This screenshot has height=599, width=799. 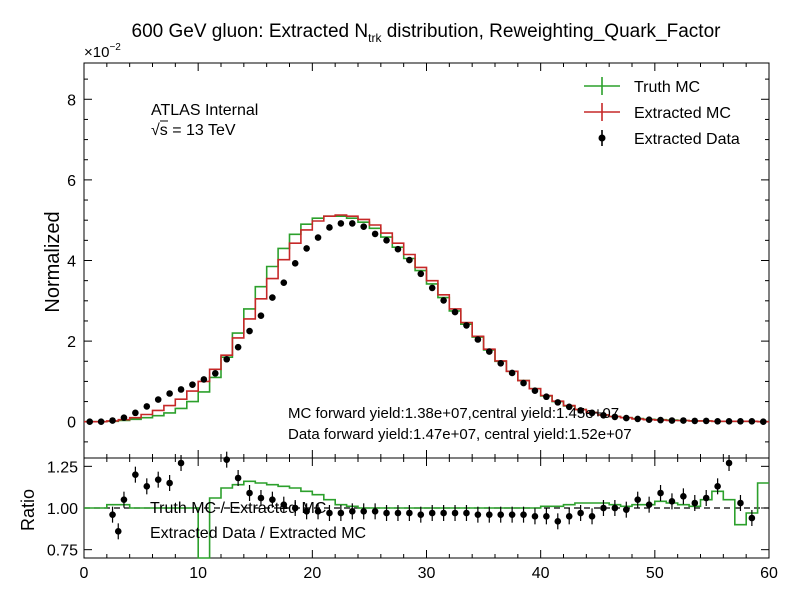 What do you see at coordinates (682, 113) in the screenshot?
I see `legend-label-extracted-mc: Extracted MC` at bounding box center [682, 113].